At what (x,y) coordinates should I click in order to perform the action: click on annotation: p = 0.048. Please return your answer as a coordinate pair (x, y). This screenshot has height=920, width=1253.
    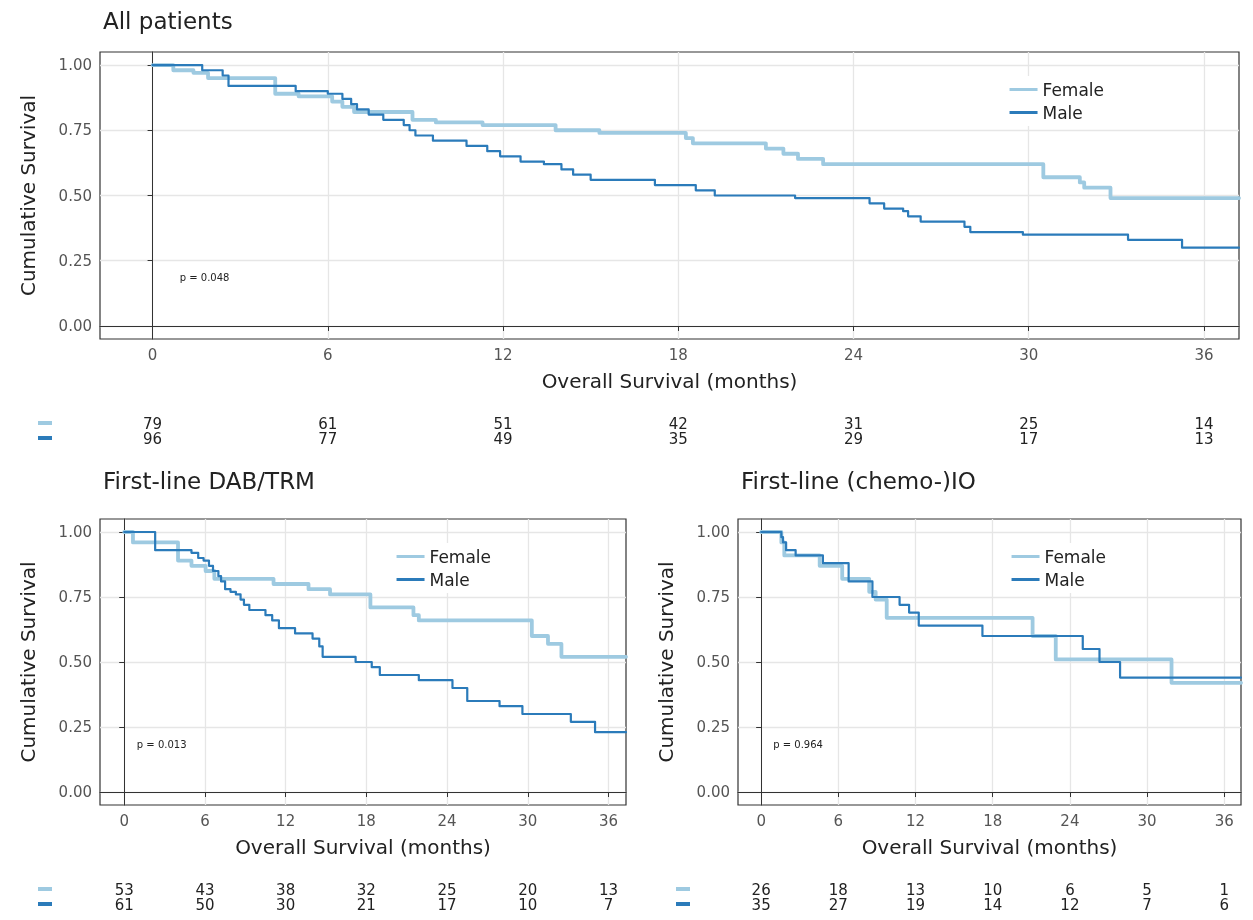
    Looking at the image, I should click on (204, 278).